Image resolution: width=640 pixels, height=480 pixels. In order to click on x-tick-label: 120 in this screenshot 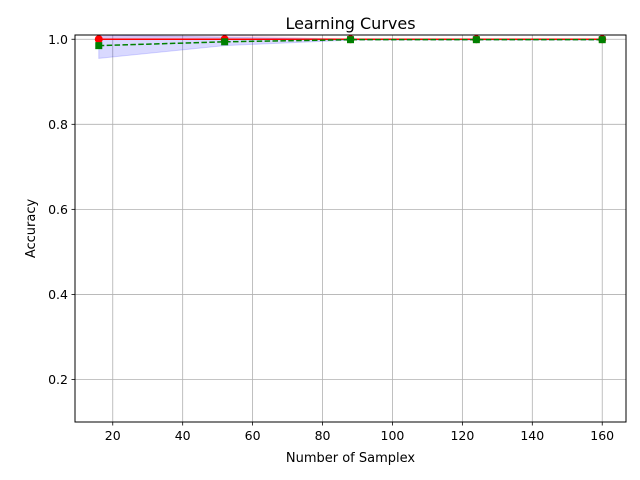, I will do `click(462, 435)`.